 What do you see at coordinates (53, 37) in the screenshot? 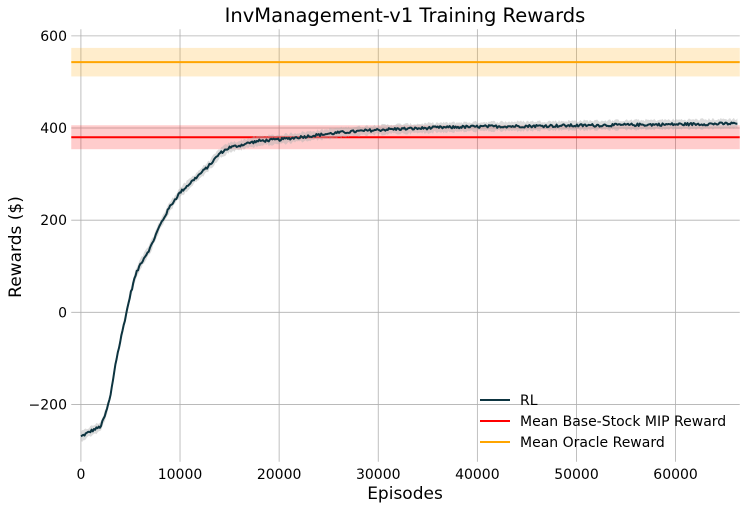
I see `y-tick-label: 600` at bounding box center [53, 37].